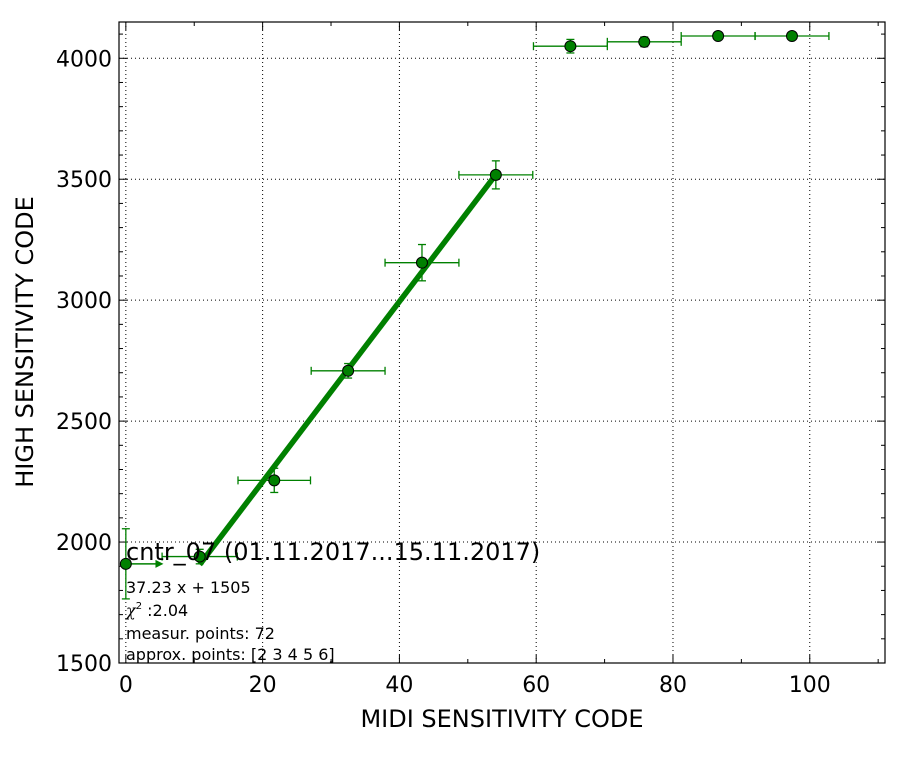 The width and height of the screenshot is (912, 762). What do you see at coordinates (188, 587) in the screenshot?
I see `annotation-equation: 37.23 x + 1505` at bounding box center [188, 587].